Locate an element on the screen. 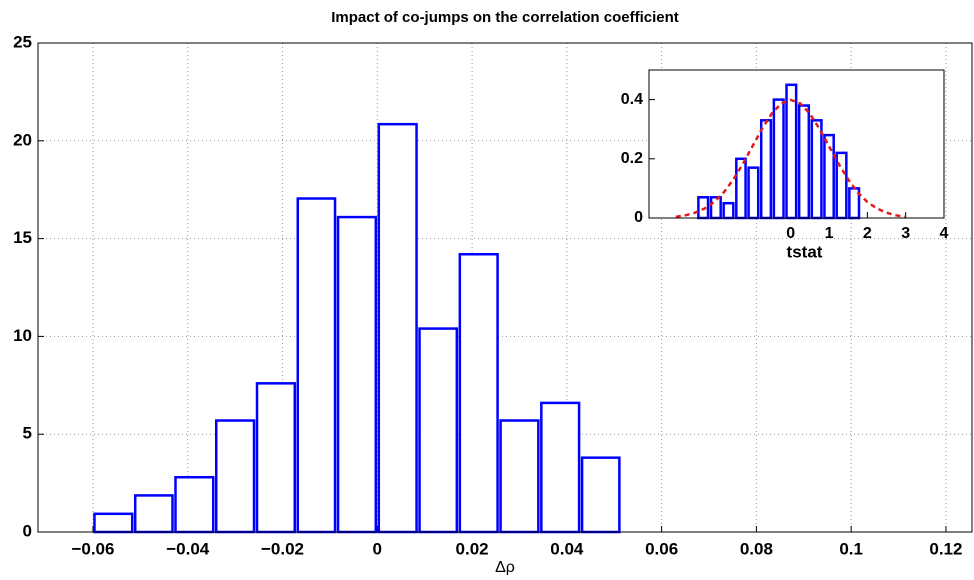 The image size is (974, 580). y-tick-label: 0.4 is located at coordinates (632, 99).